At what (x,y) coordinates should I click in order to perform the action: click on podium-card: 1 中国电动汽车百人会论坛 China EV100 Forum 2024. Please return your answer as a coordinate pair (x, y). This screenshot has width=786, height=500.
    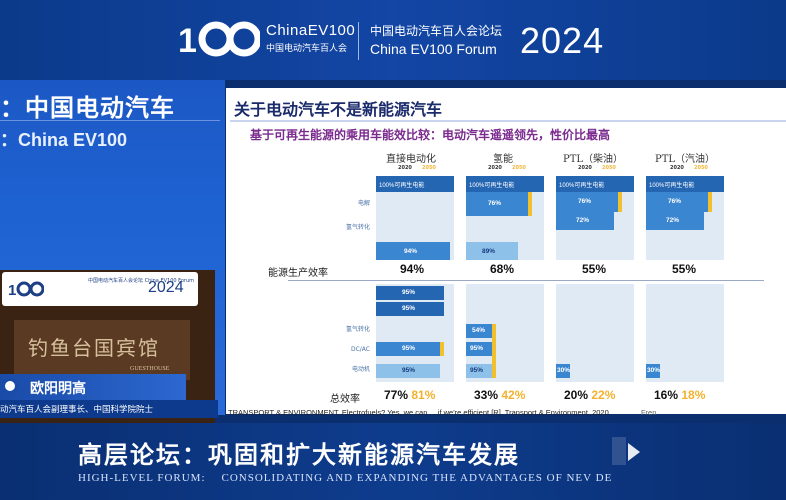
    Looking at the image, I should click on (100, 289).